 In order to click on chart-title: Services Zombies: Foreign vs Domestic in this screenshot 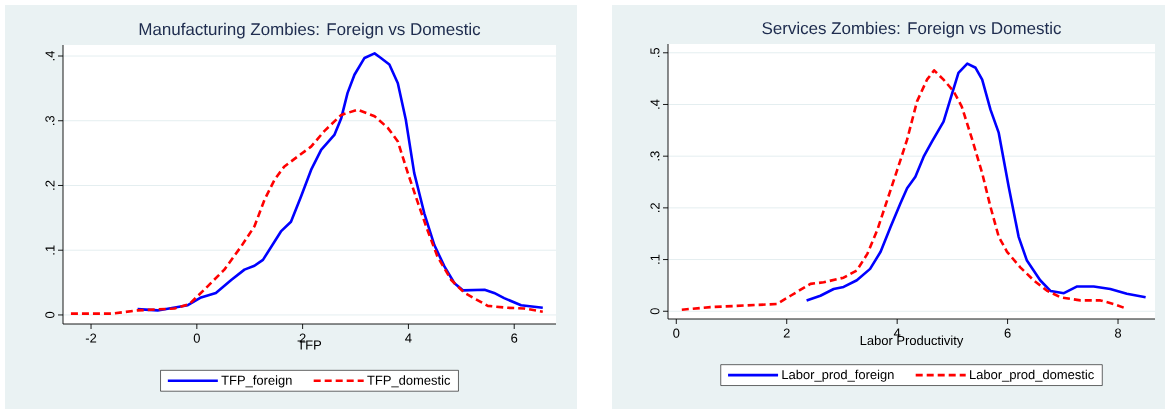, I will do `click(911, 29)`.